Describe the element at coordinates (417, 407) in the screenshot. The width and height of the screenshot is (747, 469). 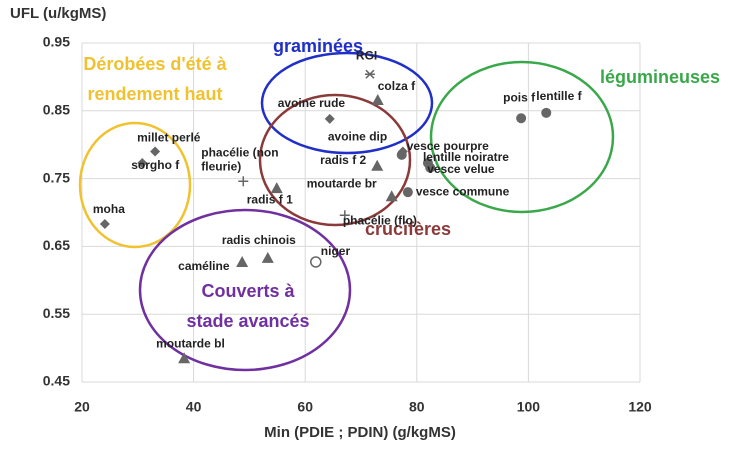
I see `x-tick-label: 80` at that location.